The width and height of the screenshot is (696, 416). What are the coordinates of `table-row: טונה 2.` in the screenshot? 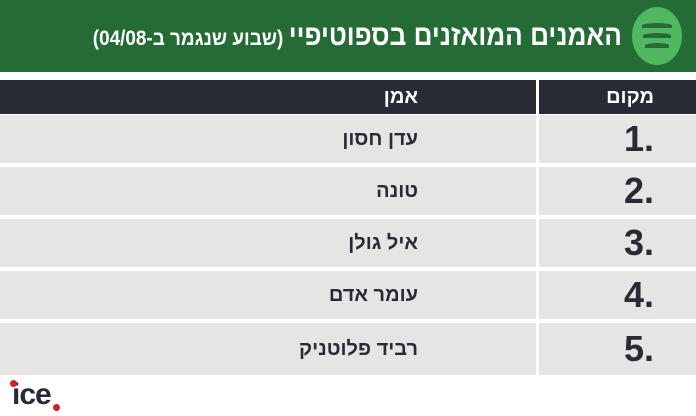 It's located at (348, 191).